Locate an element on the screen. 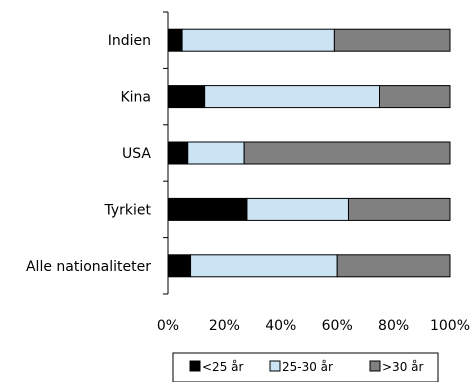  legend-items: <25 år 25-30 år >30 år is located at coordinates (306, 367).